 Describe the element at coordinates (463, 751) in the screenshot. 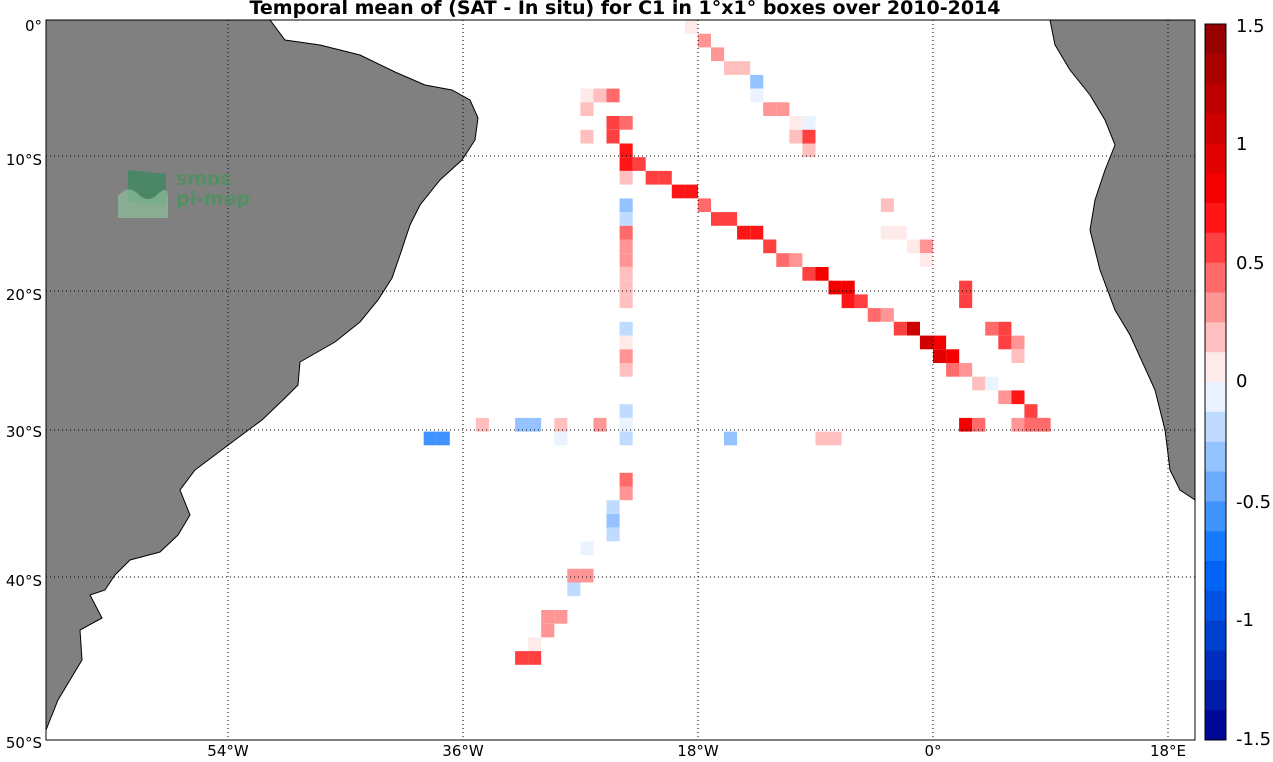

I see `lon-label-36w: 36°W` at that location.